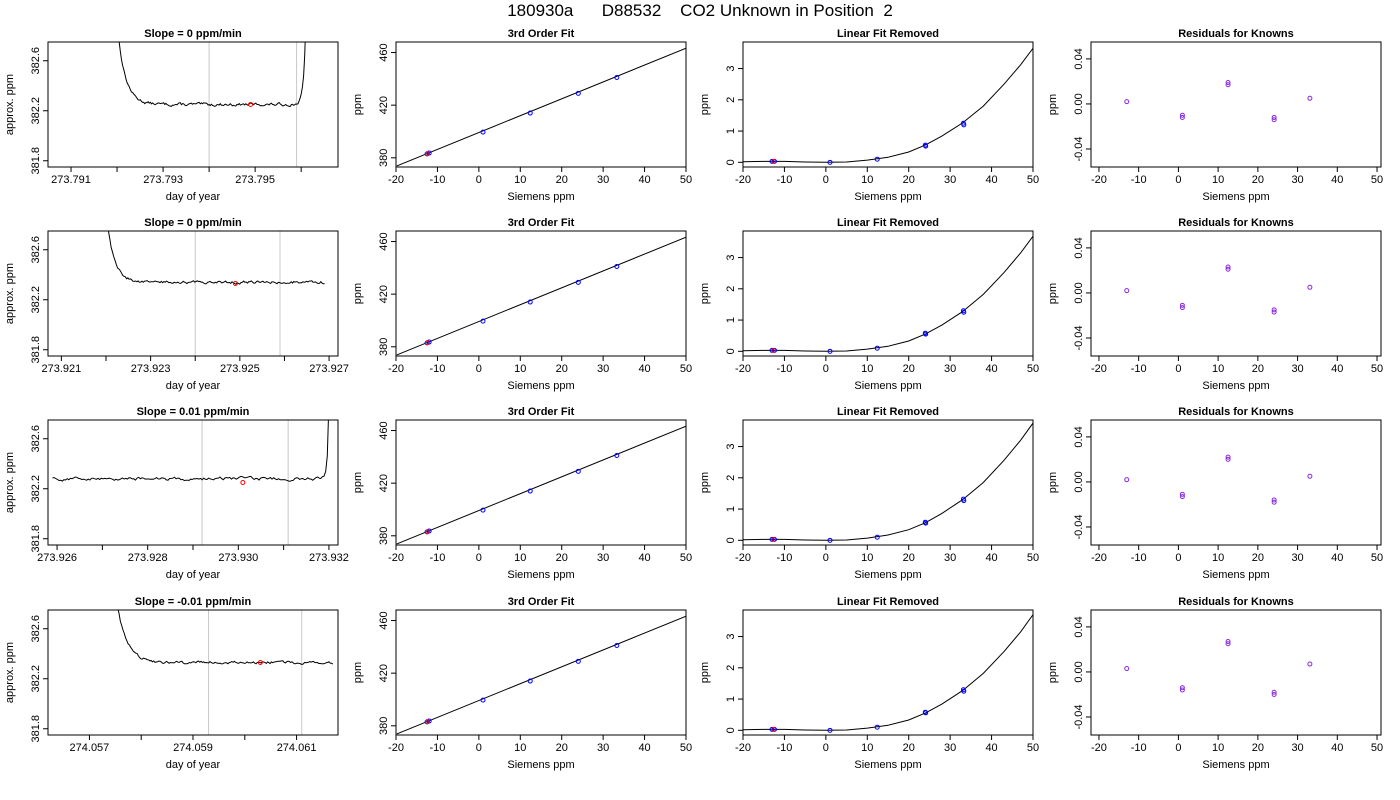 The image size is (1400, 800). Describe the element at coordinates (541, 485) in the screenshot. I see `fit-line` at that location.